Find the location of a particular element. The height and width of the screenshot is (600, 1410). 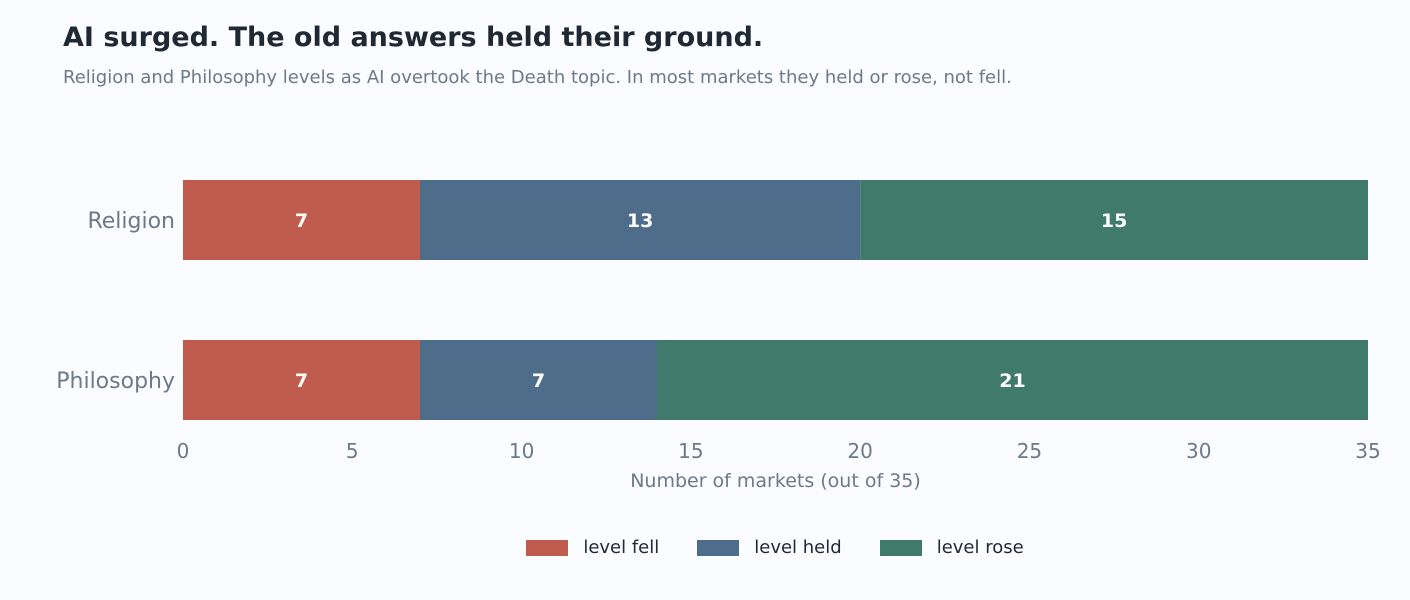

x-ticks: 0 5 10 15 20 25 30 35 is located at coordinates (779, 451).